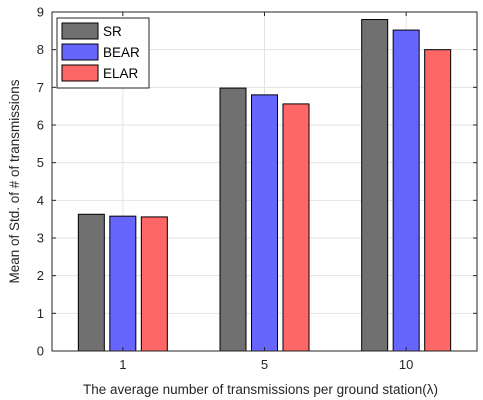 This screenshot has width=483, height=400. What do you see at coordinates (80, 73) in the screenshot?
I see `legend-swatch-elar` at bounding box center [80, 73].